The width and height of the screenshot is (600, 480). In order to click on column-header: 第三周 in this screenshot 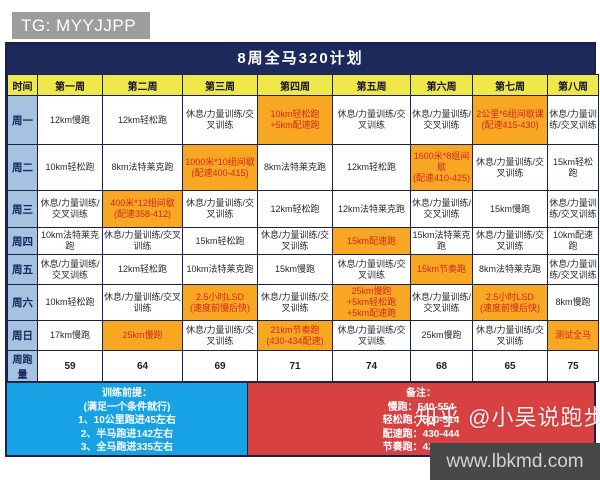, I will do `click(220, 85)`.